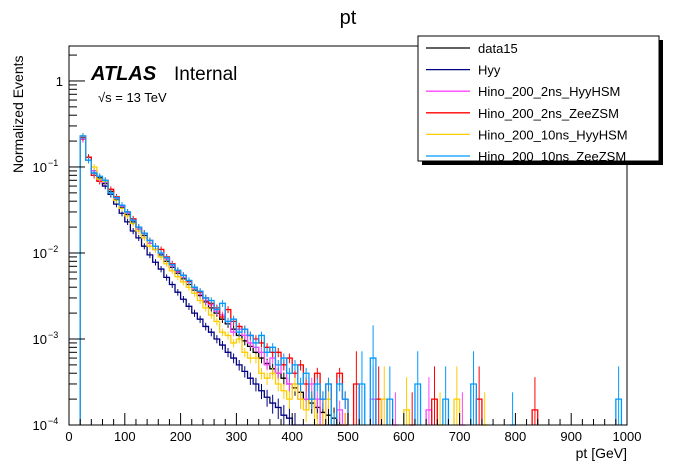 The image size is (696, 472). What do you see at coordinates (68, 436) in the screenshot?
I see `x-tick-label: 0` at bounding box center [68, 436].